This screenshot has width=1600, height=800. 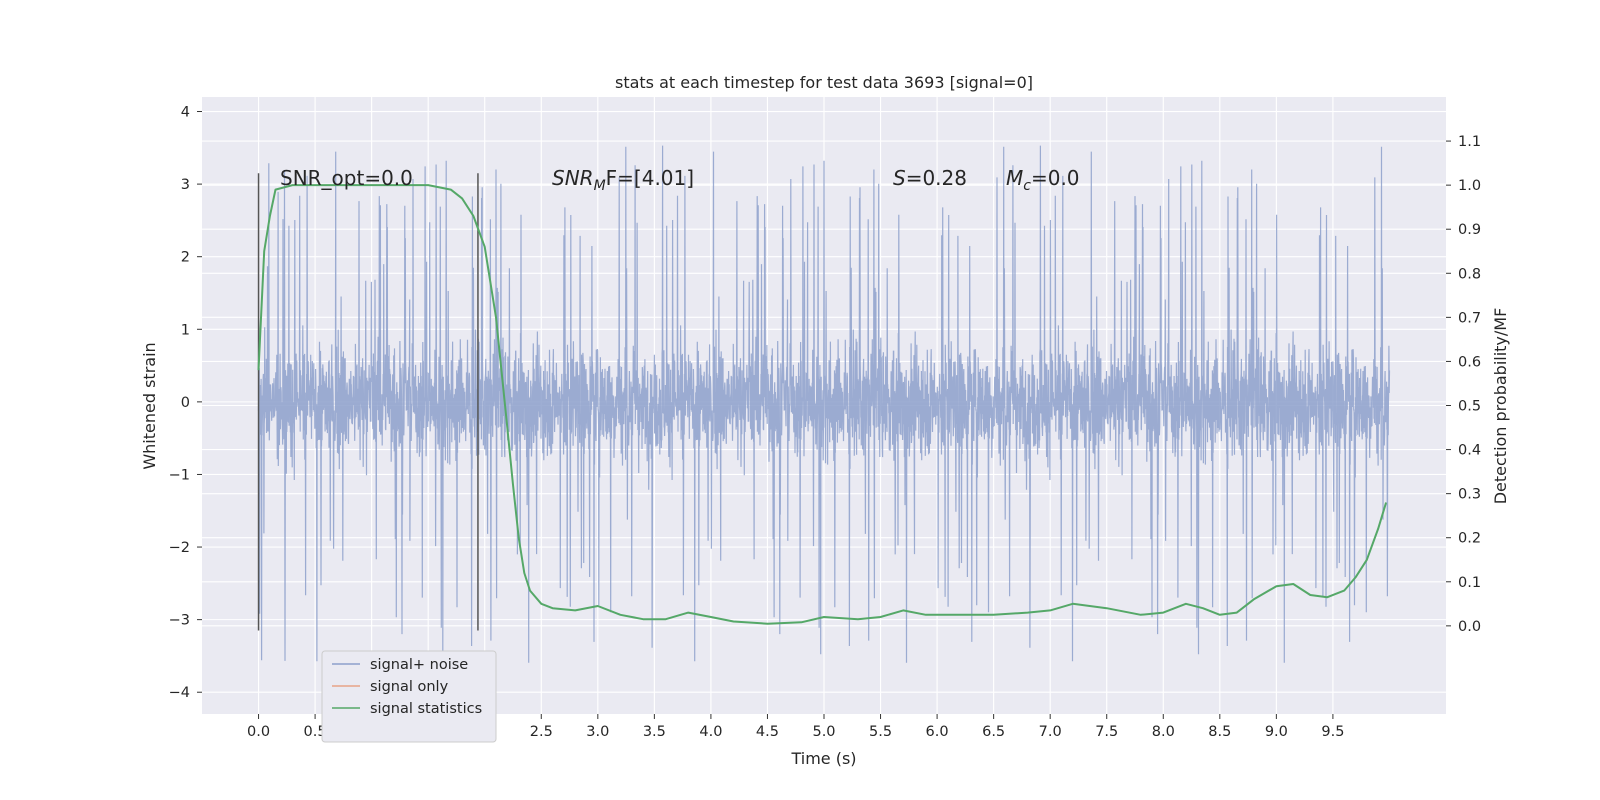 I want to click on y-axis-label: Whitened strain, so click(x=149, y=405).